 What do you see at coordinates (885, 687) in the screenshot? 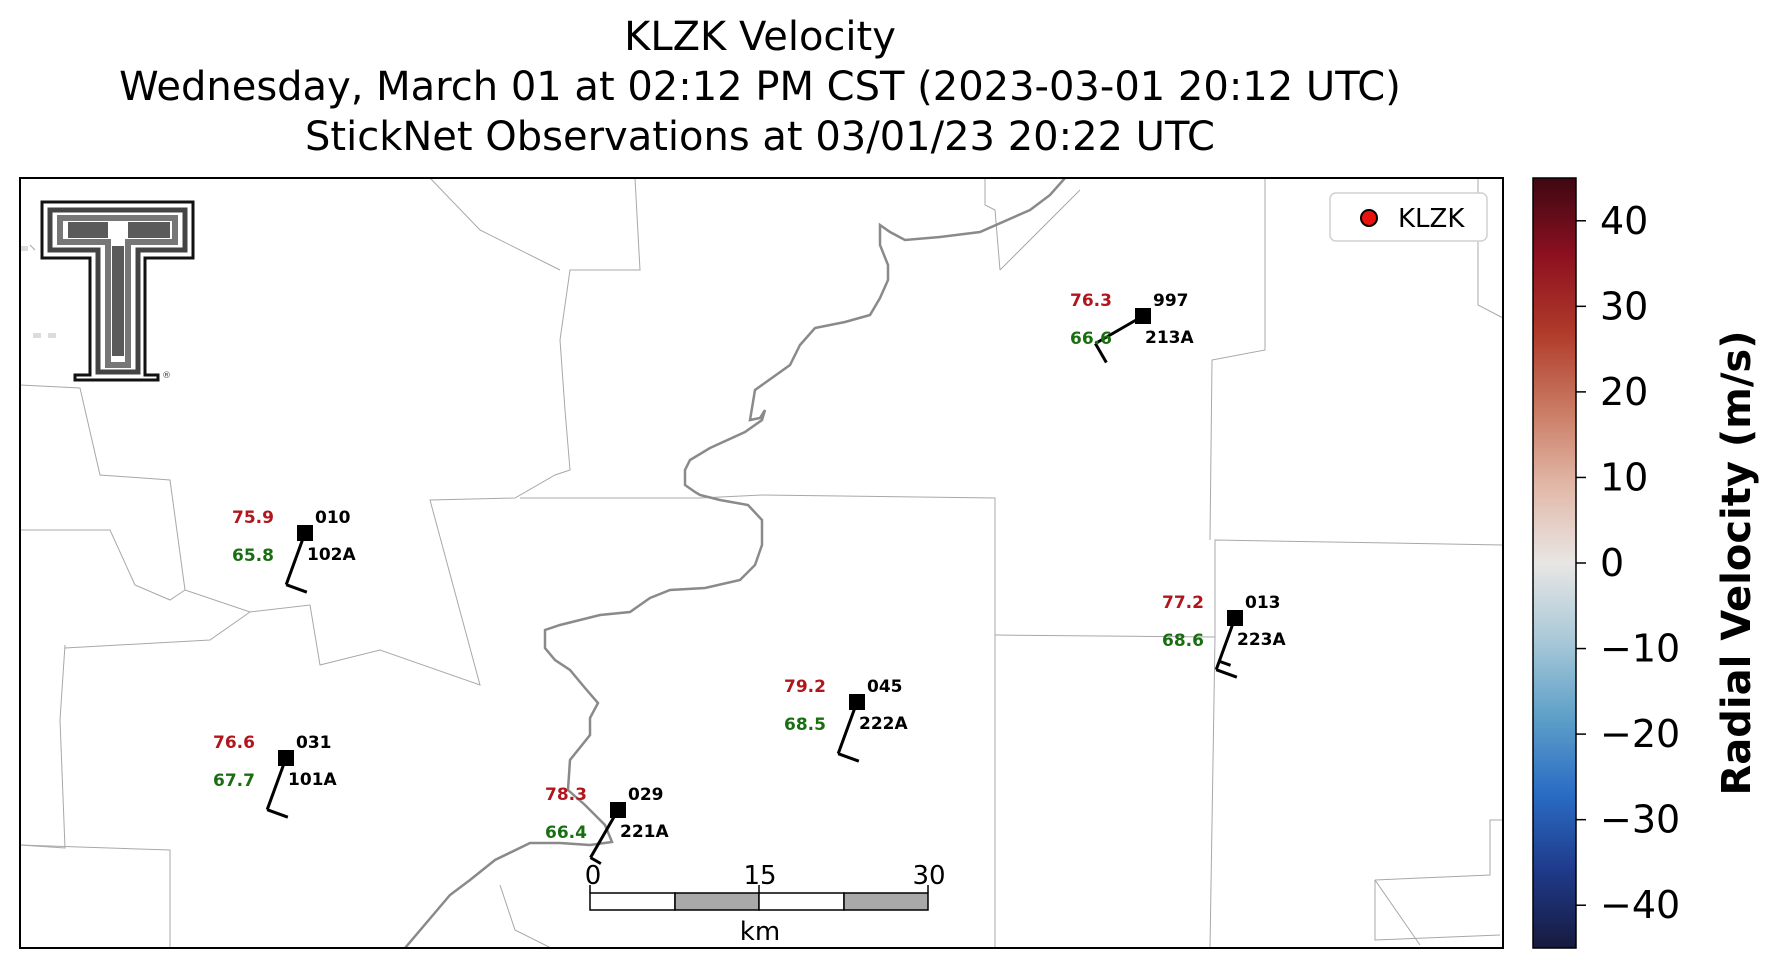
I see `station-id: 045` at bounding box center [885, 687].